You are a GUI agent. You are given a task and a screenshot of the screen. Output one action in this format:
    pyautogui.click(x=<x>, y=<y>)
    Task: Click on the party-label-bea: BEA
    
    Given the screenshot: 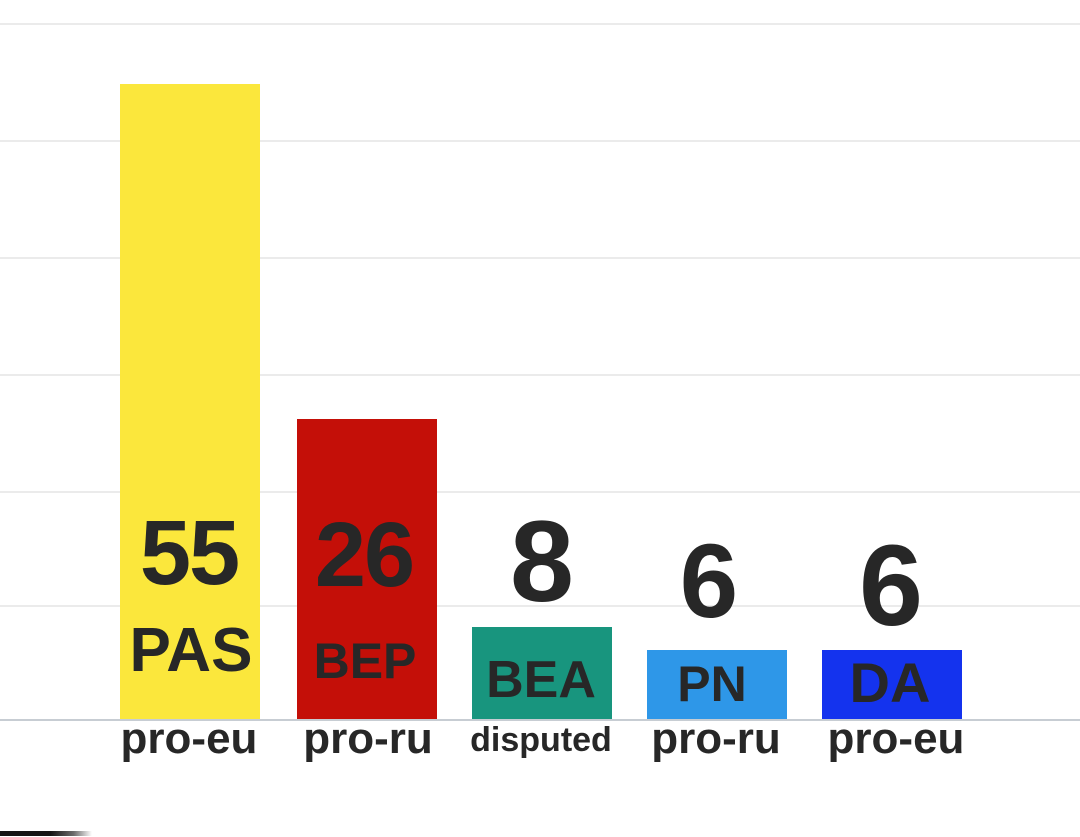 What is the action you would take?
    pyautogui.click(x=541, y=680)
    